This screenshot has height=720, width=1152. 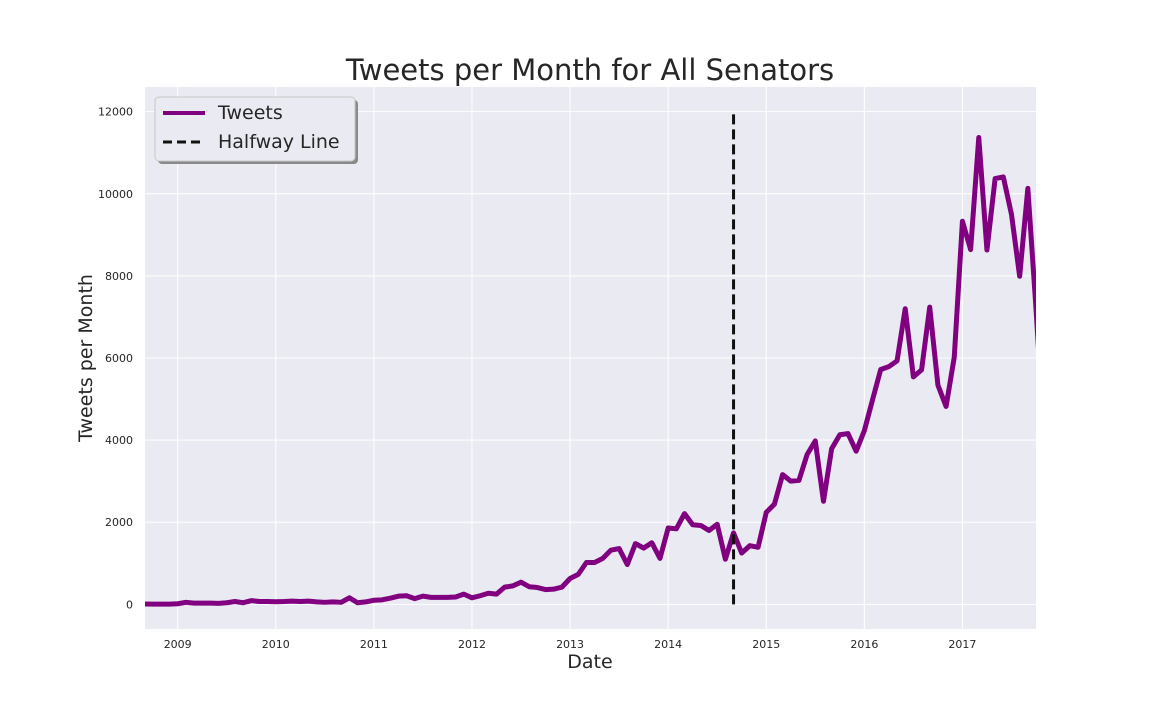 What do you see at coordinates (119, 358) in the screenshot?
I see `y-tick-label: 6000` at bounding box center [119, 358].